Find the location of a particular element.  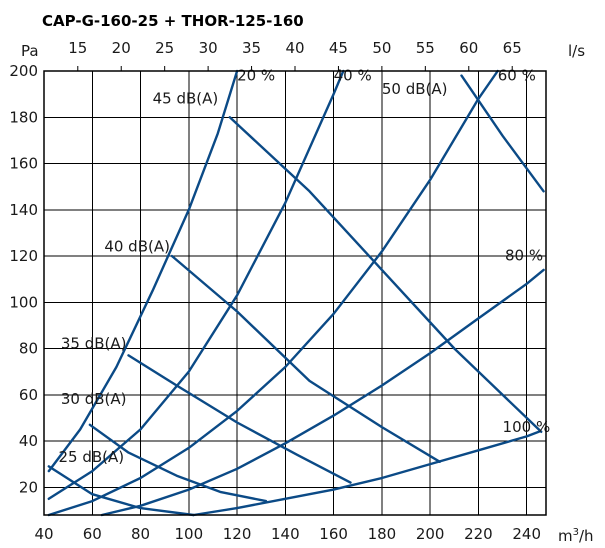

x-tick-label: 120 is located at coordinates (237, 534).